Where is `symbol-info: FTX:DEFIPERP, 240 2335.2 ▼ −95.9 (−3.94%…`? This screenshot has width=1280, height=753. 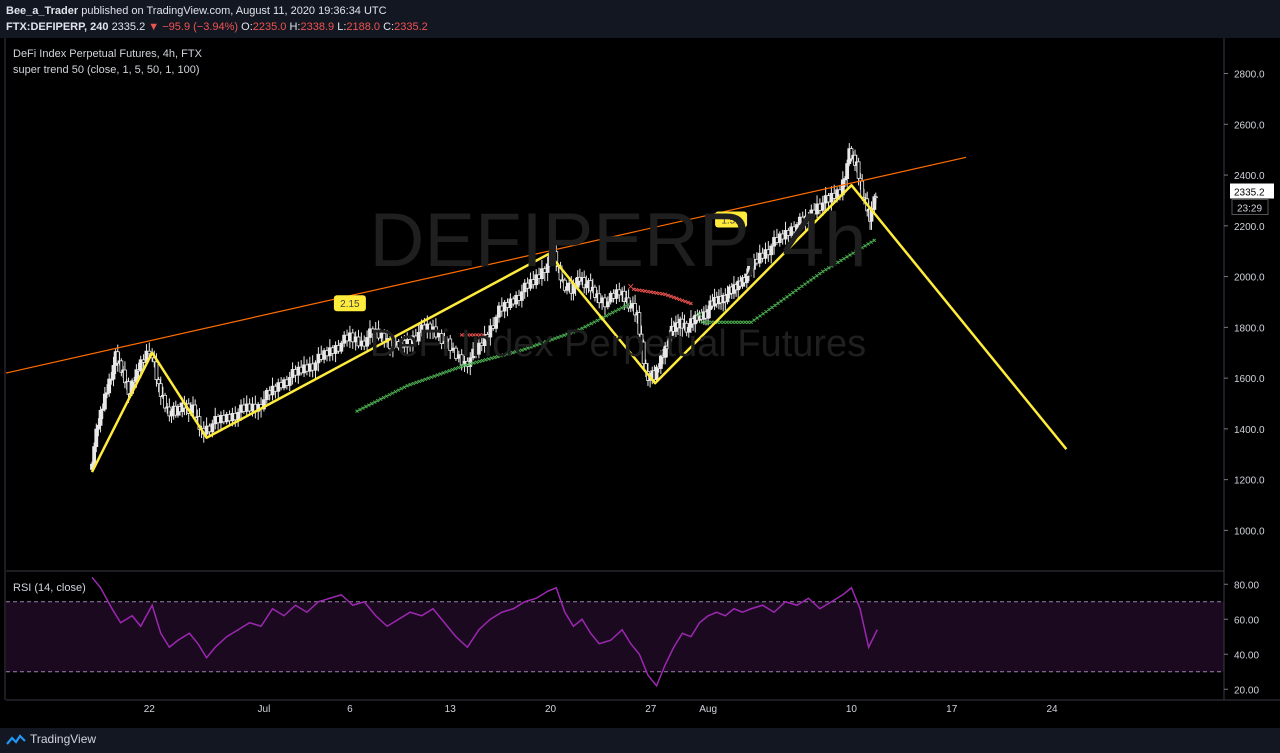 symbol-info: FTX:DEFIPERP, 240 2335.2 ▼ −95.9 (−3.94%… is located at coordinates (217, 27).